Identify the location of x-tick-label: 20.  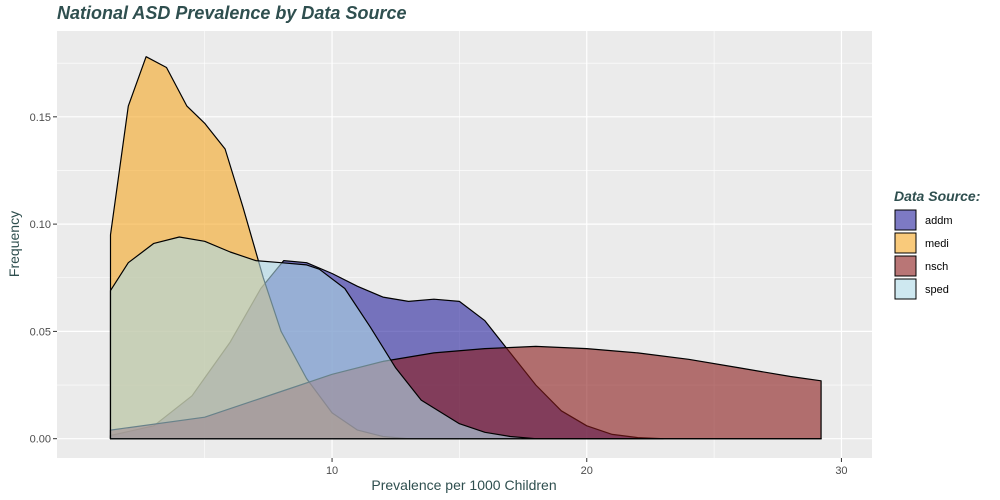
(587, 471).